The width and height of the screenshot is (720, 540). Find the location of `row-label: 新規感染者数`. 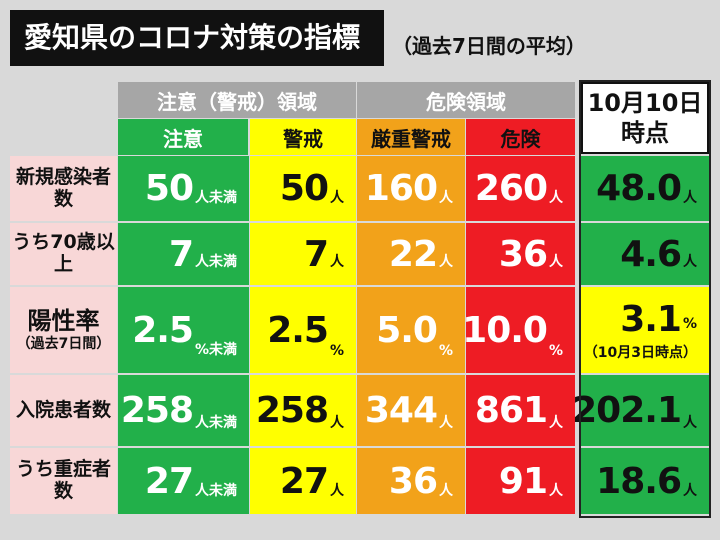

row-label: 新規感染者数 is located at coordinates (63, 188).